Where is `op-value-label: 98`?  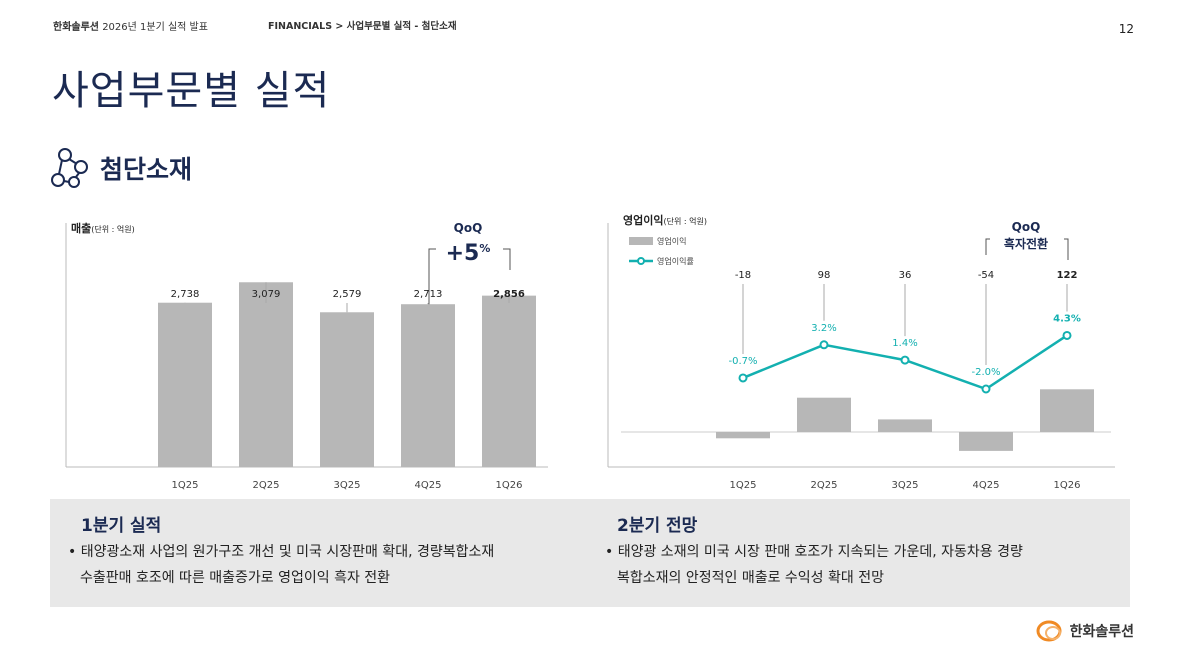 op-value-label: 98 is located at coordinates (824, 275).